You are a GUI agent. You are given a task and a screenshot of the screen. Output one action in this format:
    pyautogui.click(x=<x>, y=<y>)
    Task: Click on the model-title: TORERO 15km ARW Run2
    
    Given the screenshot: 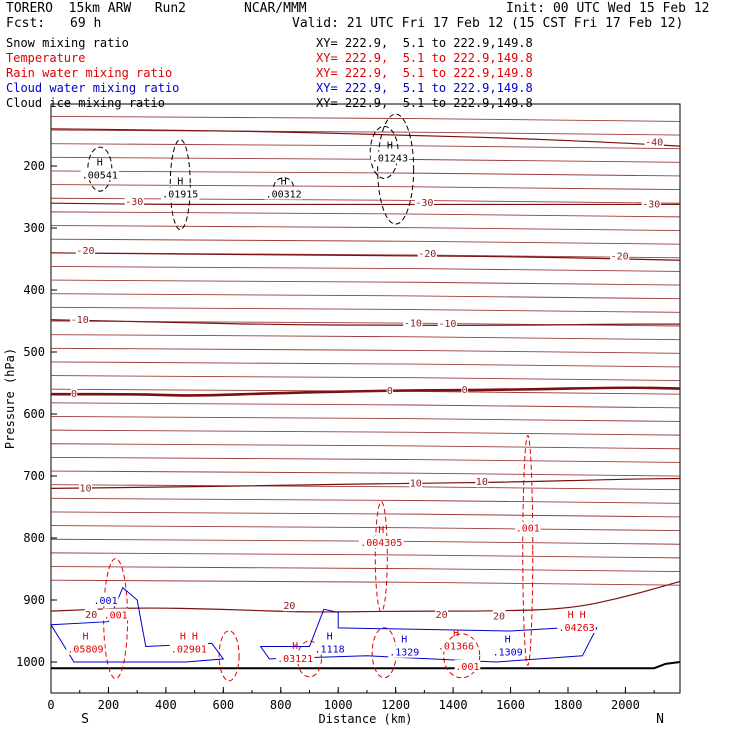 What is the action you would take?
    pyautogui.click(x=96, y=8)
    